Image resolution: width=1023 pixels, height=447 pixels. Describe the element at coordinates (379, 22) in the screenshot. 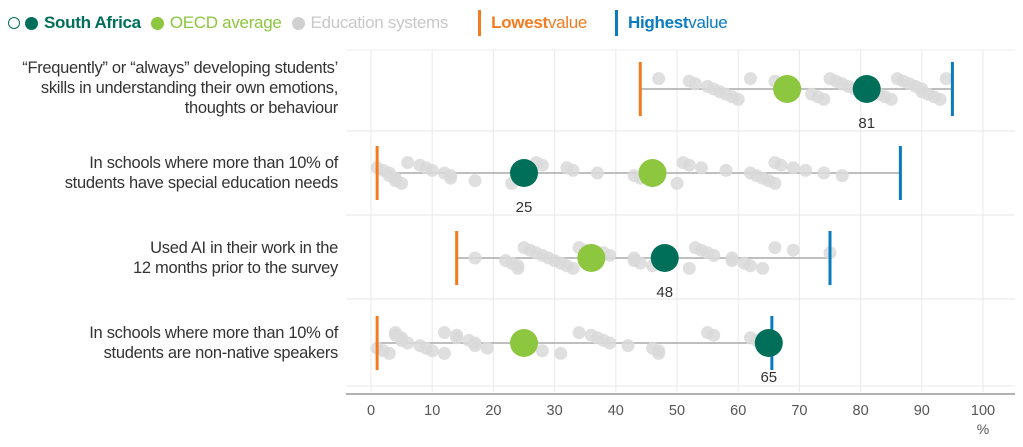

I see `legend-systems: Education systems` at that location.